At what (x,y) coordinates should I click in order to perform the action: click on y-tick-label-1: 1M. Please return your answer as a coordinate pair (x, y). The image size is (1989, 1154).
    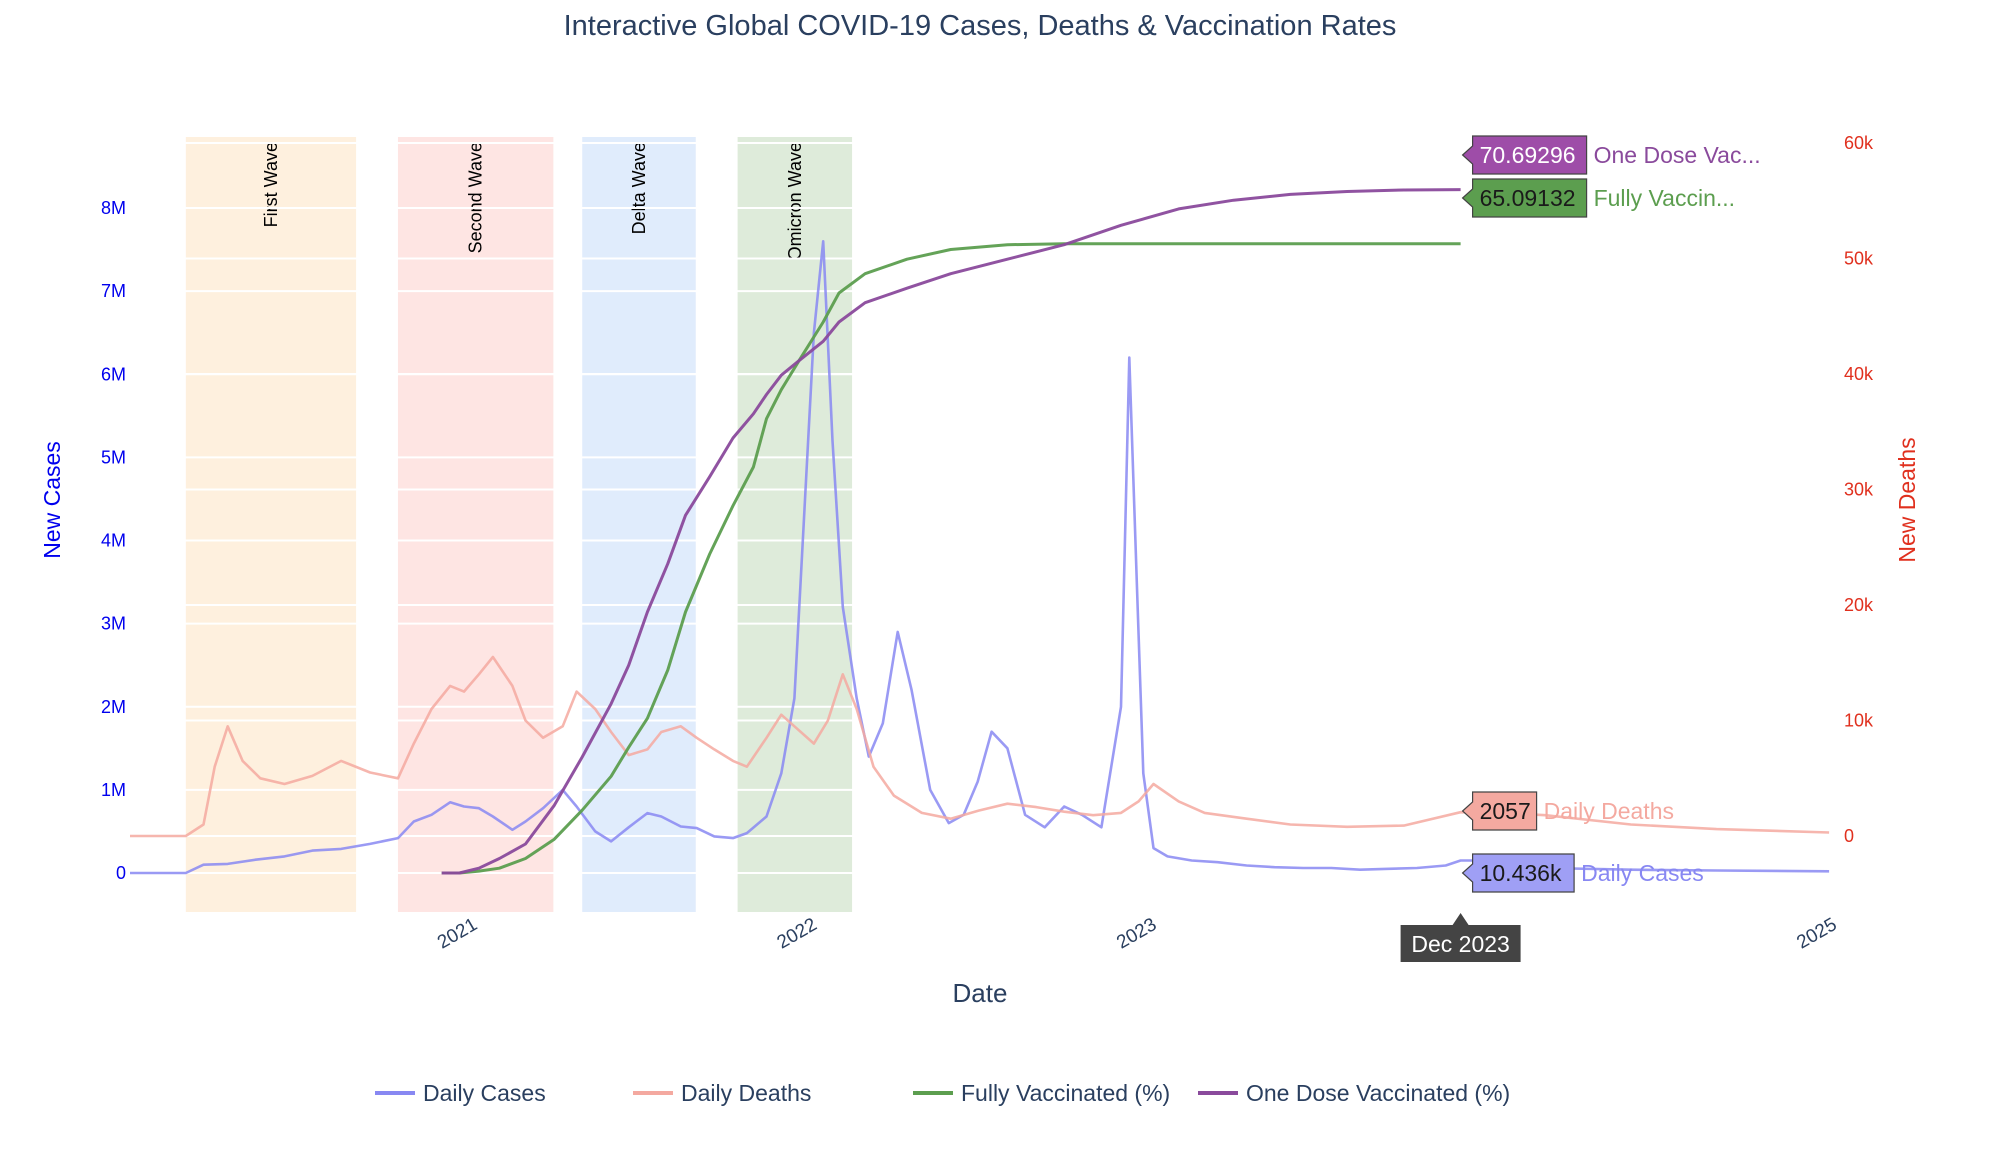
    Looking at the image, I should click on (113, 790).